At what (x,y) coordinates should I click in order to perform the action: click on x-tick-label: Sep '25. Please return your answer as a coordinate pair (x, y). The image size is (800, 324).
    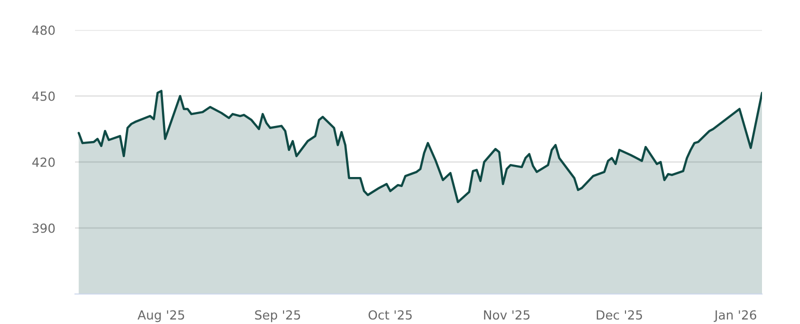
    Looking at the image, I should click on (277, 316).